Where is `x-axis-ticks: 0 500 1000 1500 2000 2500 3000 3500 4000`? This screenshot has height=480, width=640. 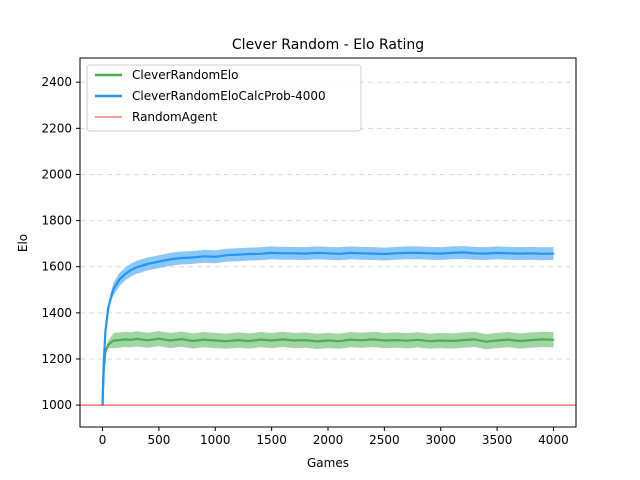
x-axis-ticks: 0 500 1000 1500 2000 2500 3000 3500 4000 is located at coordinates (334, 437).